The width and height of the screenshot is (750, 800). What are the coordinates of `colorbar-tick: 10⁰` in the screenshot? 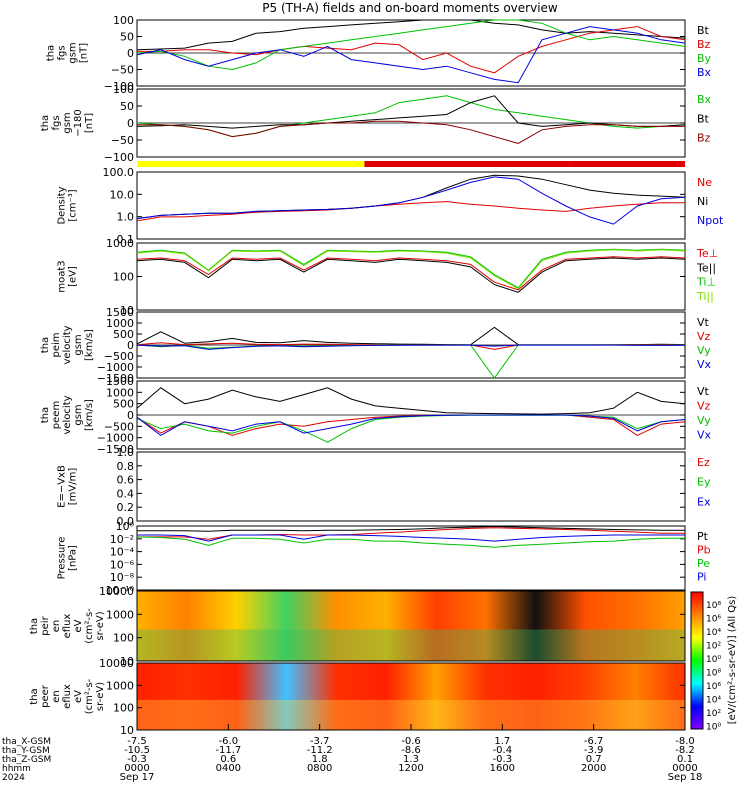 It's located at (713, 728).